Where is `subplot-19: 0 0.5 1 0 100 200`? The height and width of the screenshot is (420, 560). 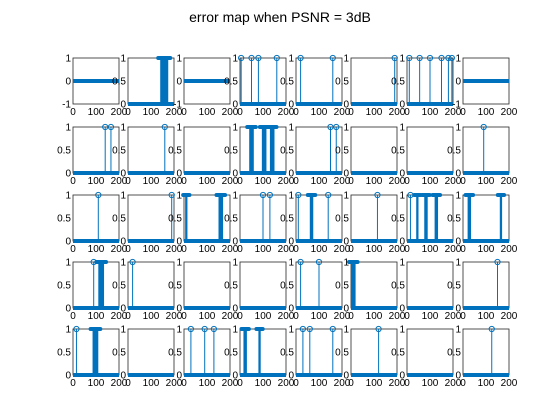 subplot-19: 0 0.5 1 0 100 200 is located at coordinates (203, 223).